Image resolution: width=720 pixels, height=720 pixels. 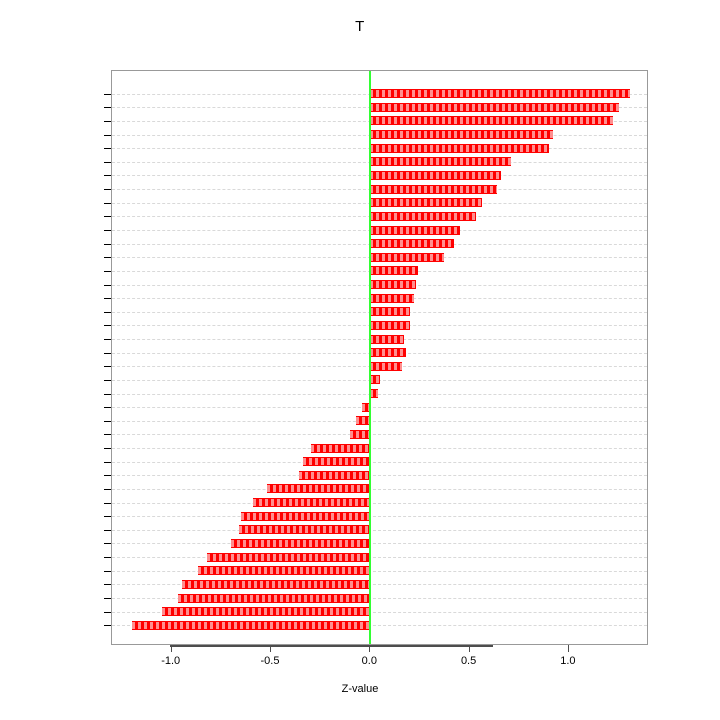 What do you see at coordinates (270, 661) in the screenshot?
I see `value-tick-label: -0.5` at bounding box center [270, 661].